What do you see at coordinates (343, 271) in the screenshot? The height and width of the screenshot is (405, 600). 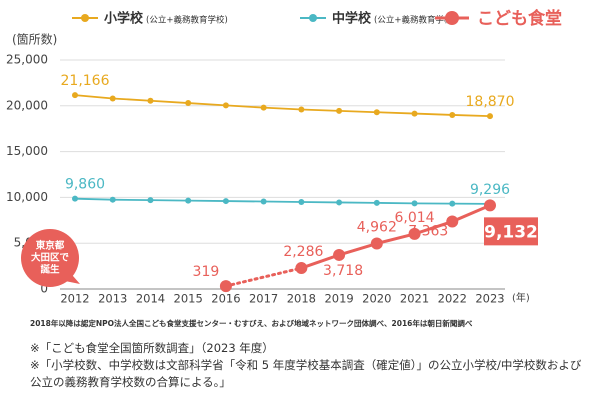 I see `value-label: 3,718` at bounding box center [343, 271].